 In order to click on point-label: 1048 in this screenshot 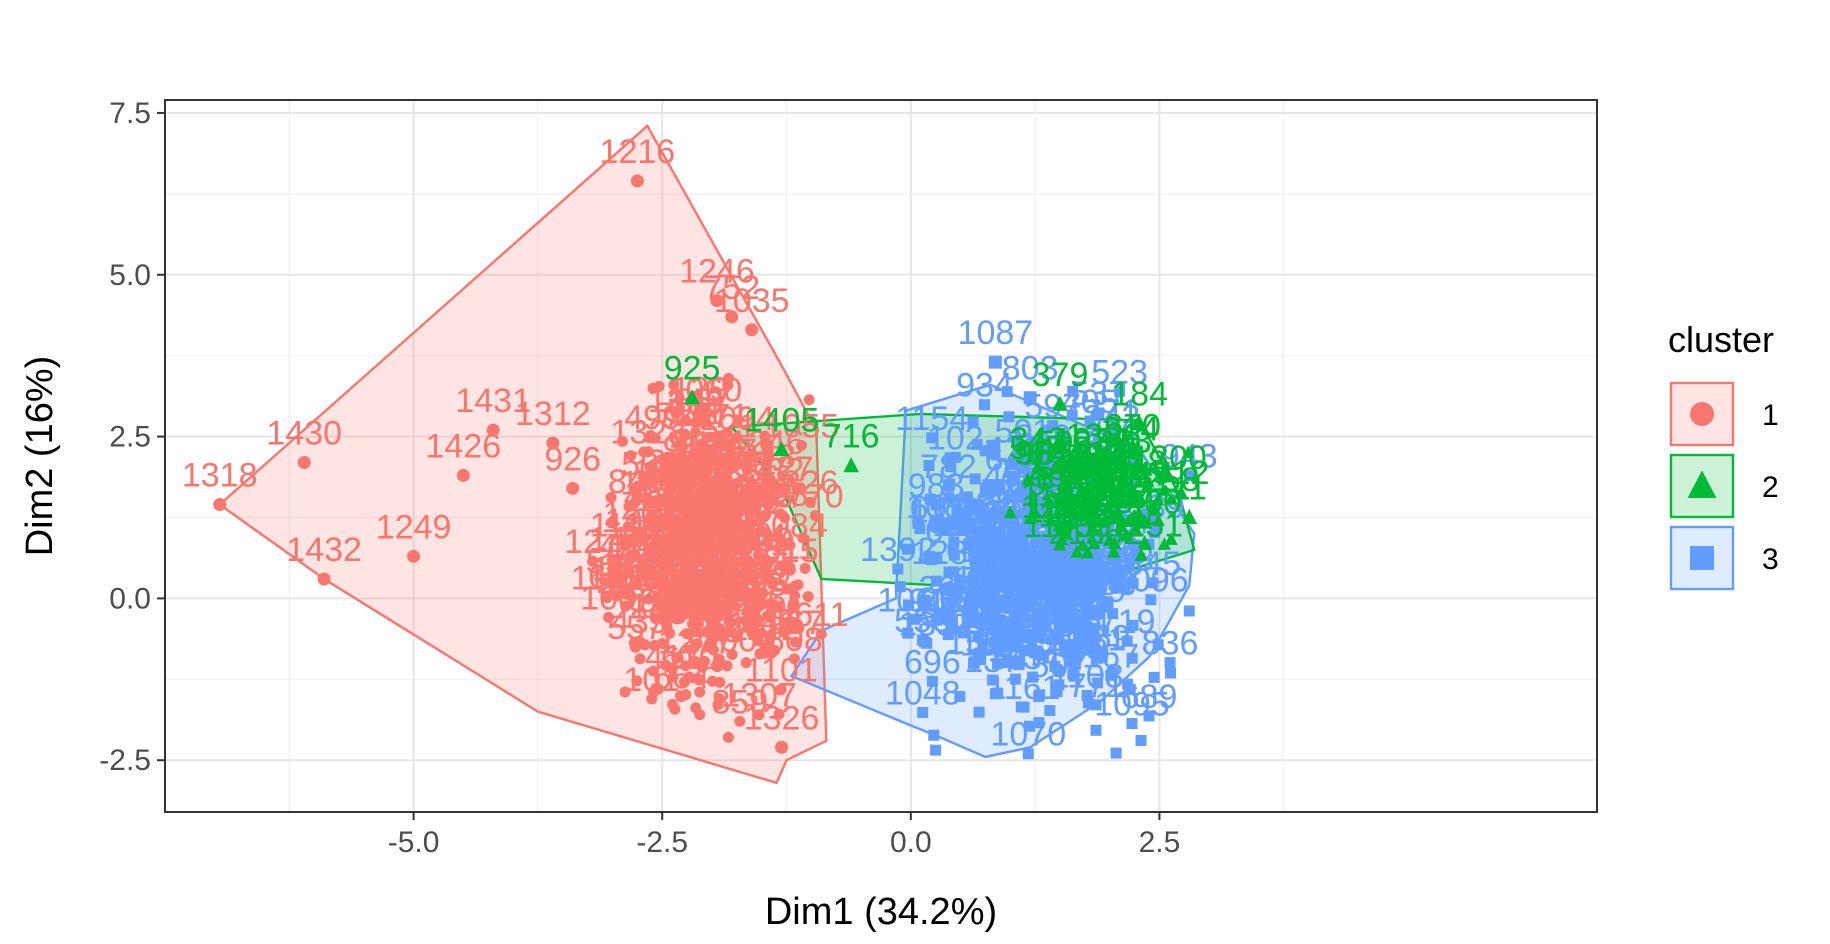, I will do `click(923, 693)`.